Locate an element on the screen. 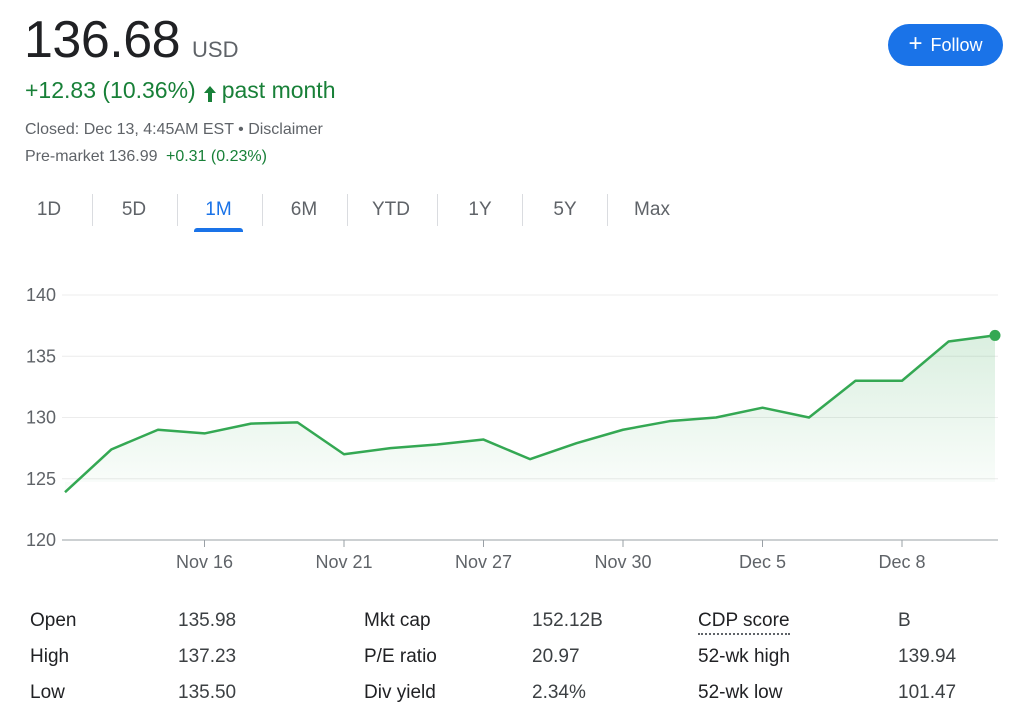 Image resolution: width=1020 pixels, height=728 pixels. tab-1d: 1D is located at coordinates (49, 210).